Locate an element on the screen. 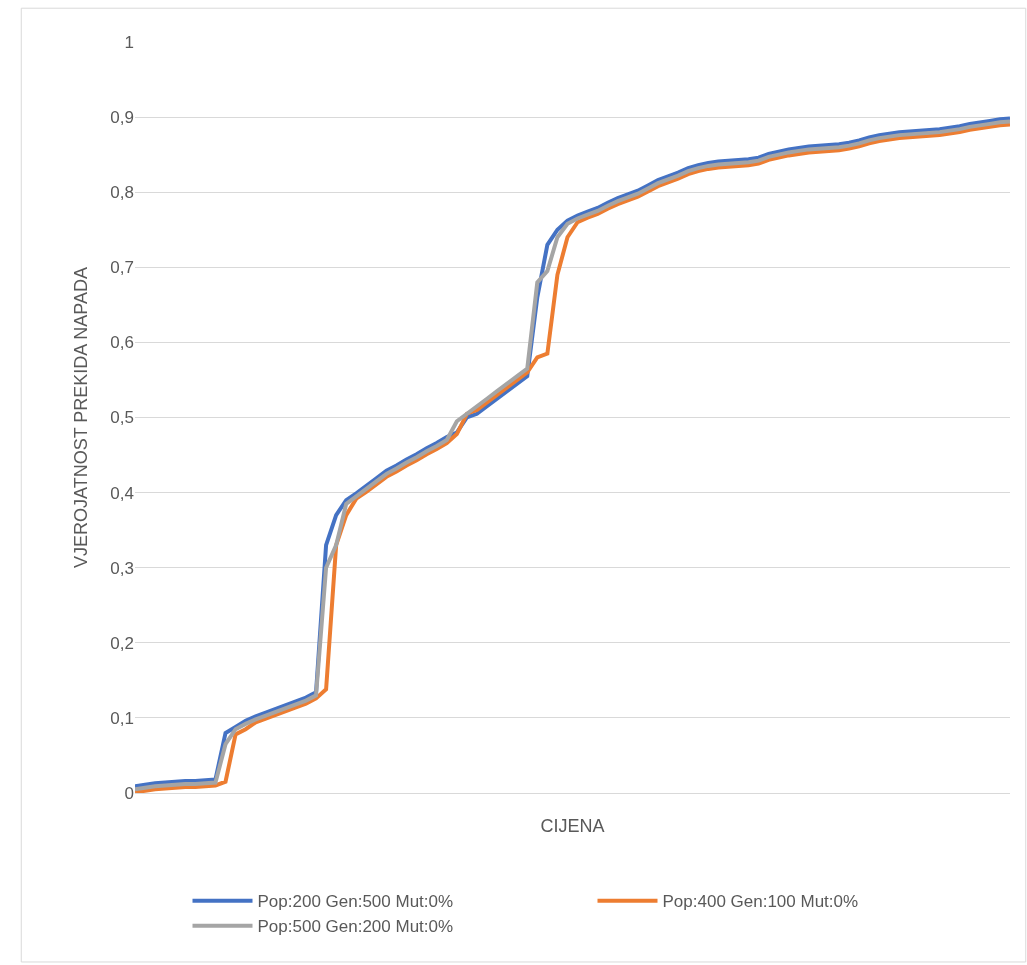  y-tick-label: 0,6 is located at coordinates (122, 343).